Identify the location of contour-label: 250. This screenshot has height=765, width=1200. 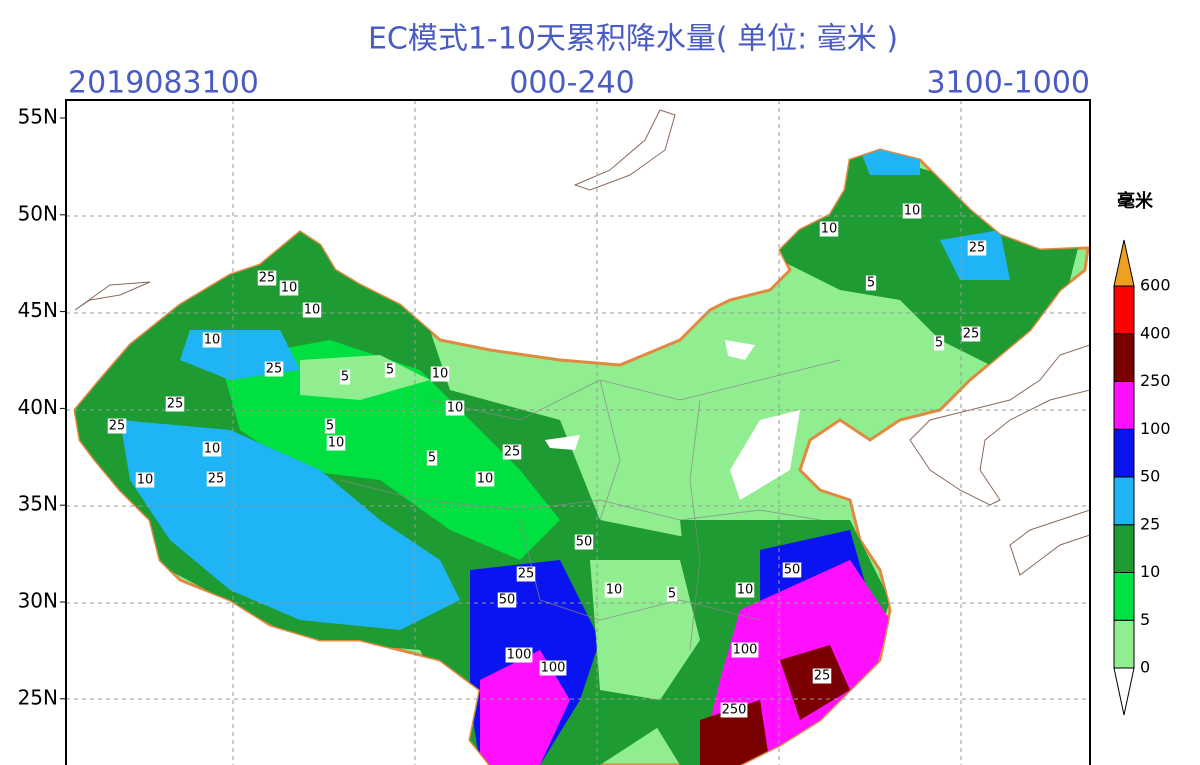
(734, 710).